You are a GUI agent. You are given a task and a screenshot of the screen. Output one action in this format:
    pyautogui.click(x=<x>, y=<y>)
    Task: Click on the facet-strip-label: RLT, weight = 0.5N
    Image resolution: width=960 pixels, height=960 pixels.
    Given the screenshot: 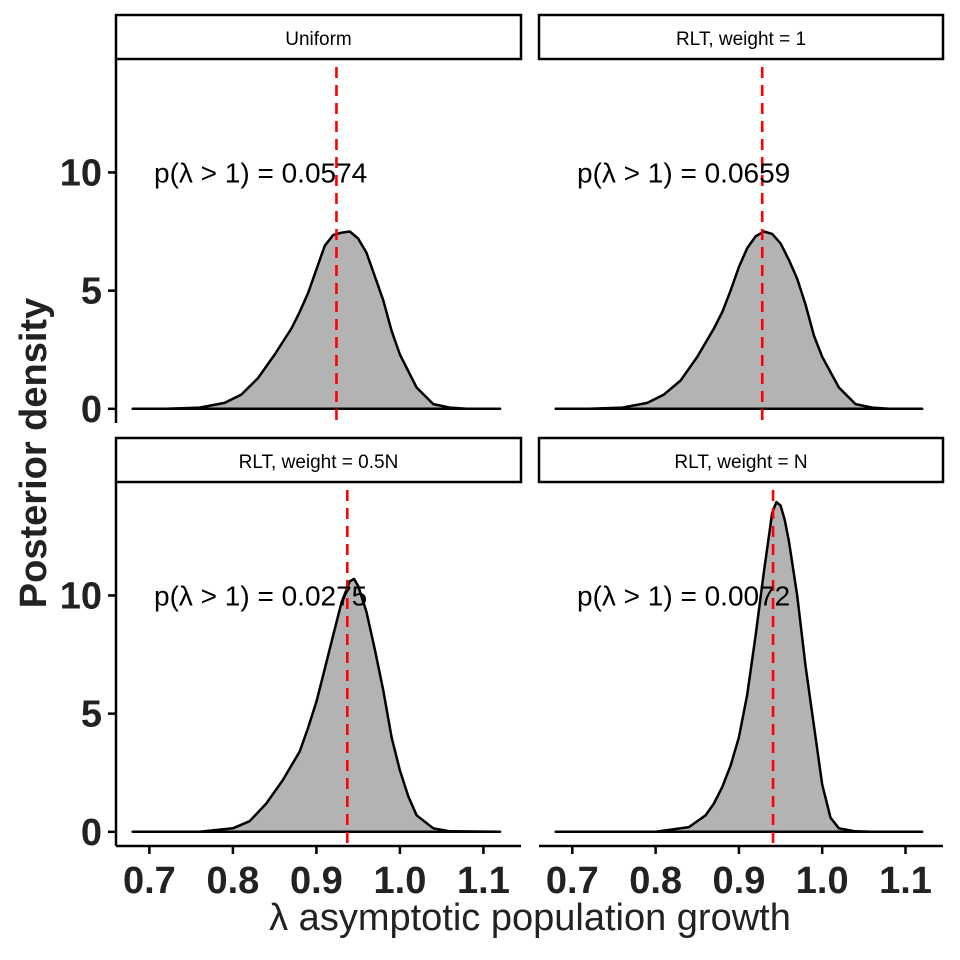 What is the action you would take?
    pyautogui.click(x=319, y=462)
    